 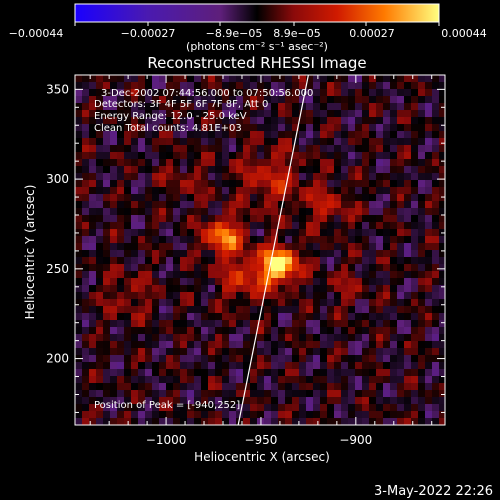 I want to click on x-tick-label: −900, so click(x=355, y=440).